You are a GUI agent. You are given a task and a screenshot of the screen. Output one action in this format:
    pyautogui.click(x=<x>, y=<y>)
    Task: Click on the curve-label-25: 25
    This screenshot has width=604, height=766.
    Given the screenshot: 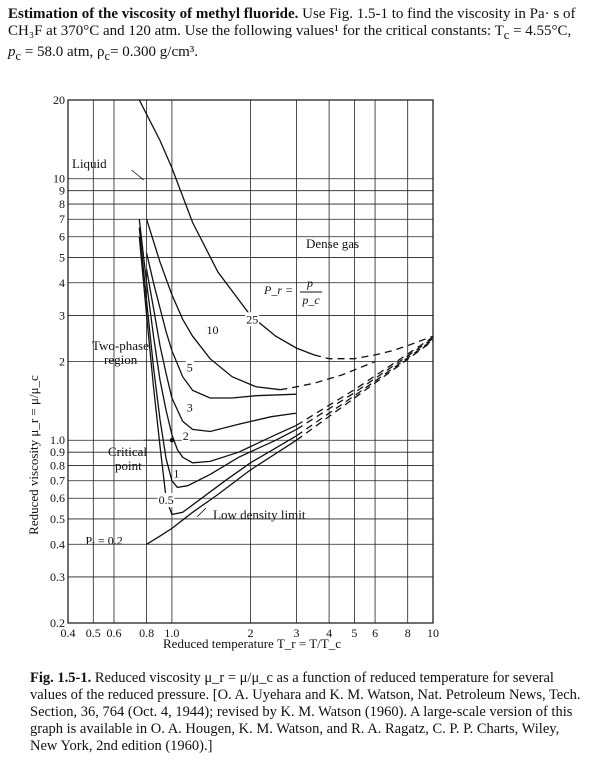 What is the action you would take?
    pyautogui.click(x=252, y=319)
    